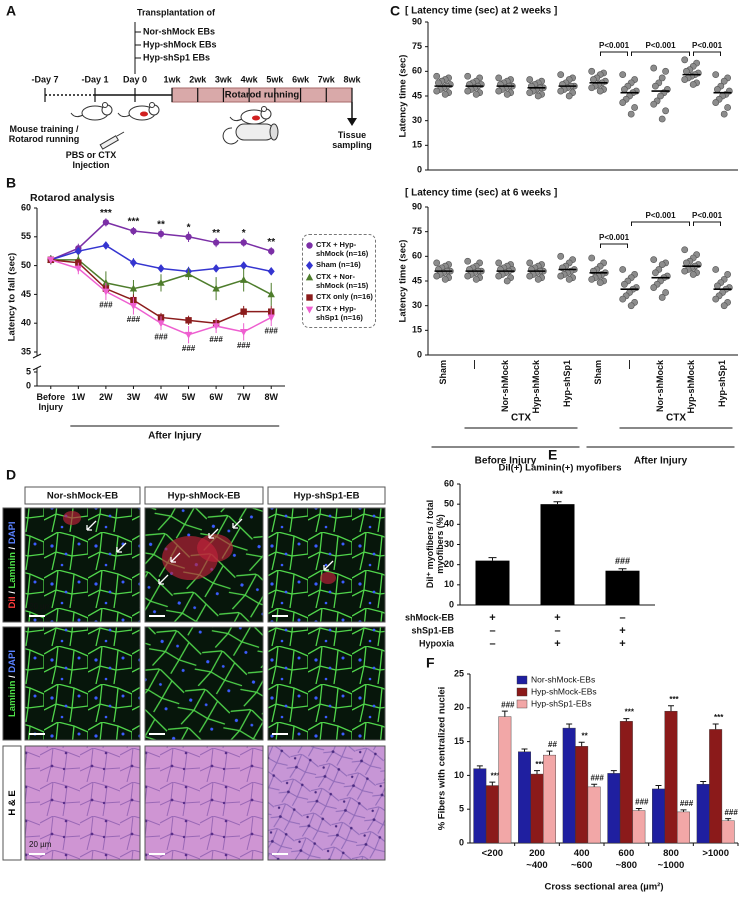 Image resolution: width=747 pixels, height=899 pixels. I want to click on micrograph, so click(82, 683).